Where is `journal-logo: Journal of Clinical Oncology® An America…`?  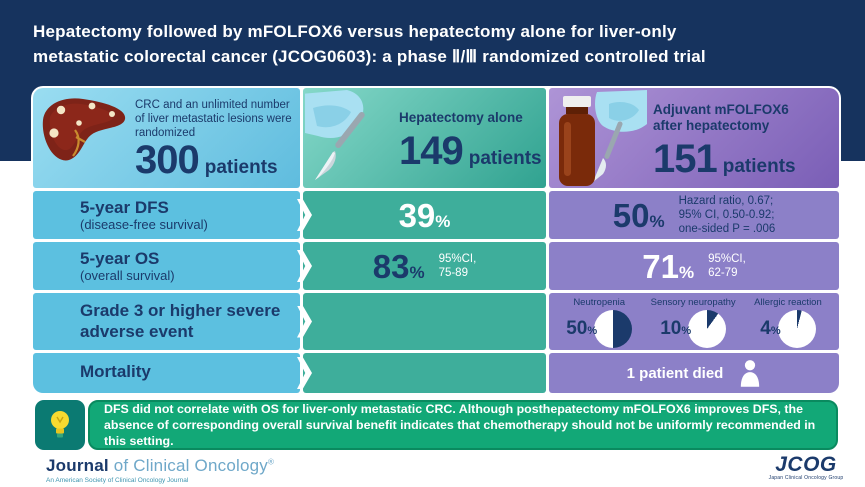 journal-logo: Journal of Clinical Oncology® An America… is located at coordinates (160, 470).